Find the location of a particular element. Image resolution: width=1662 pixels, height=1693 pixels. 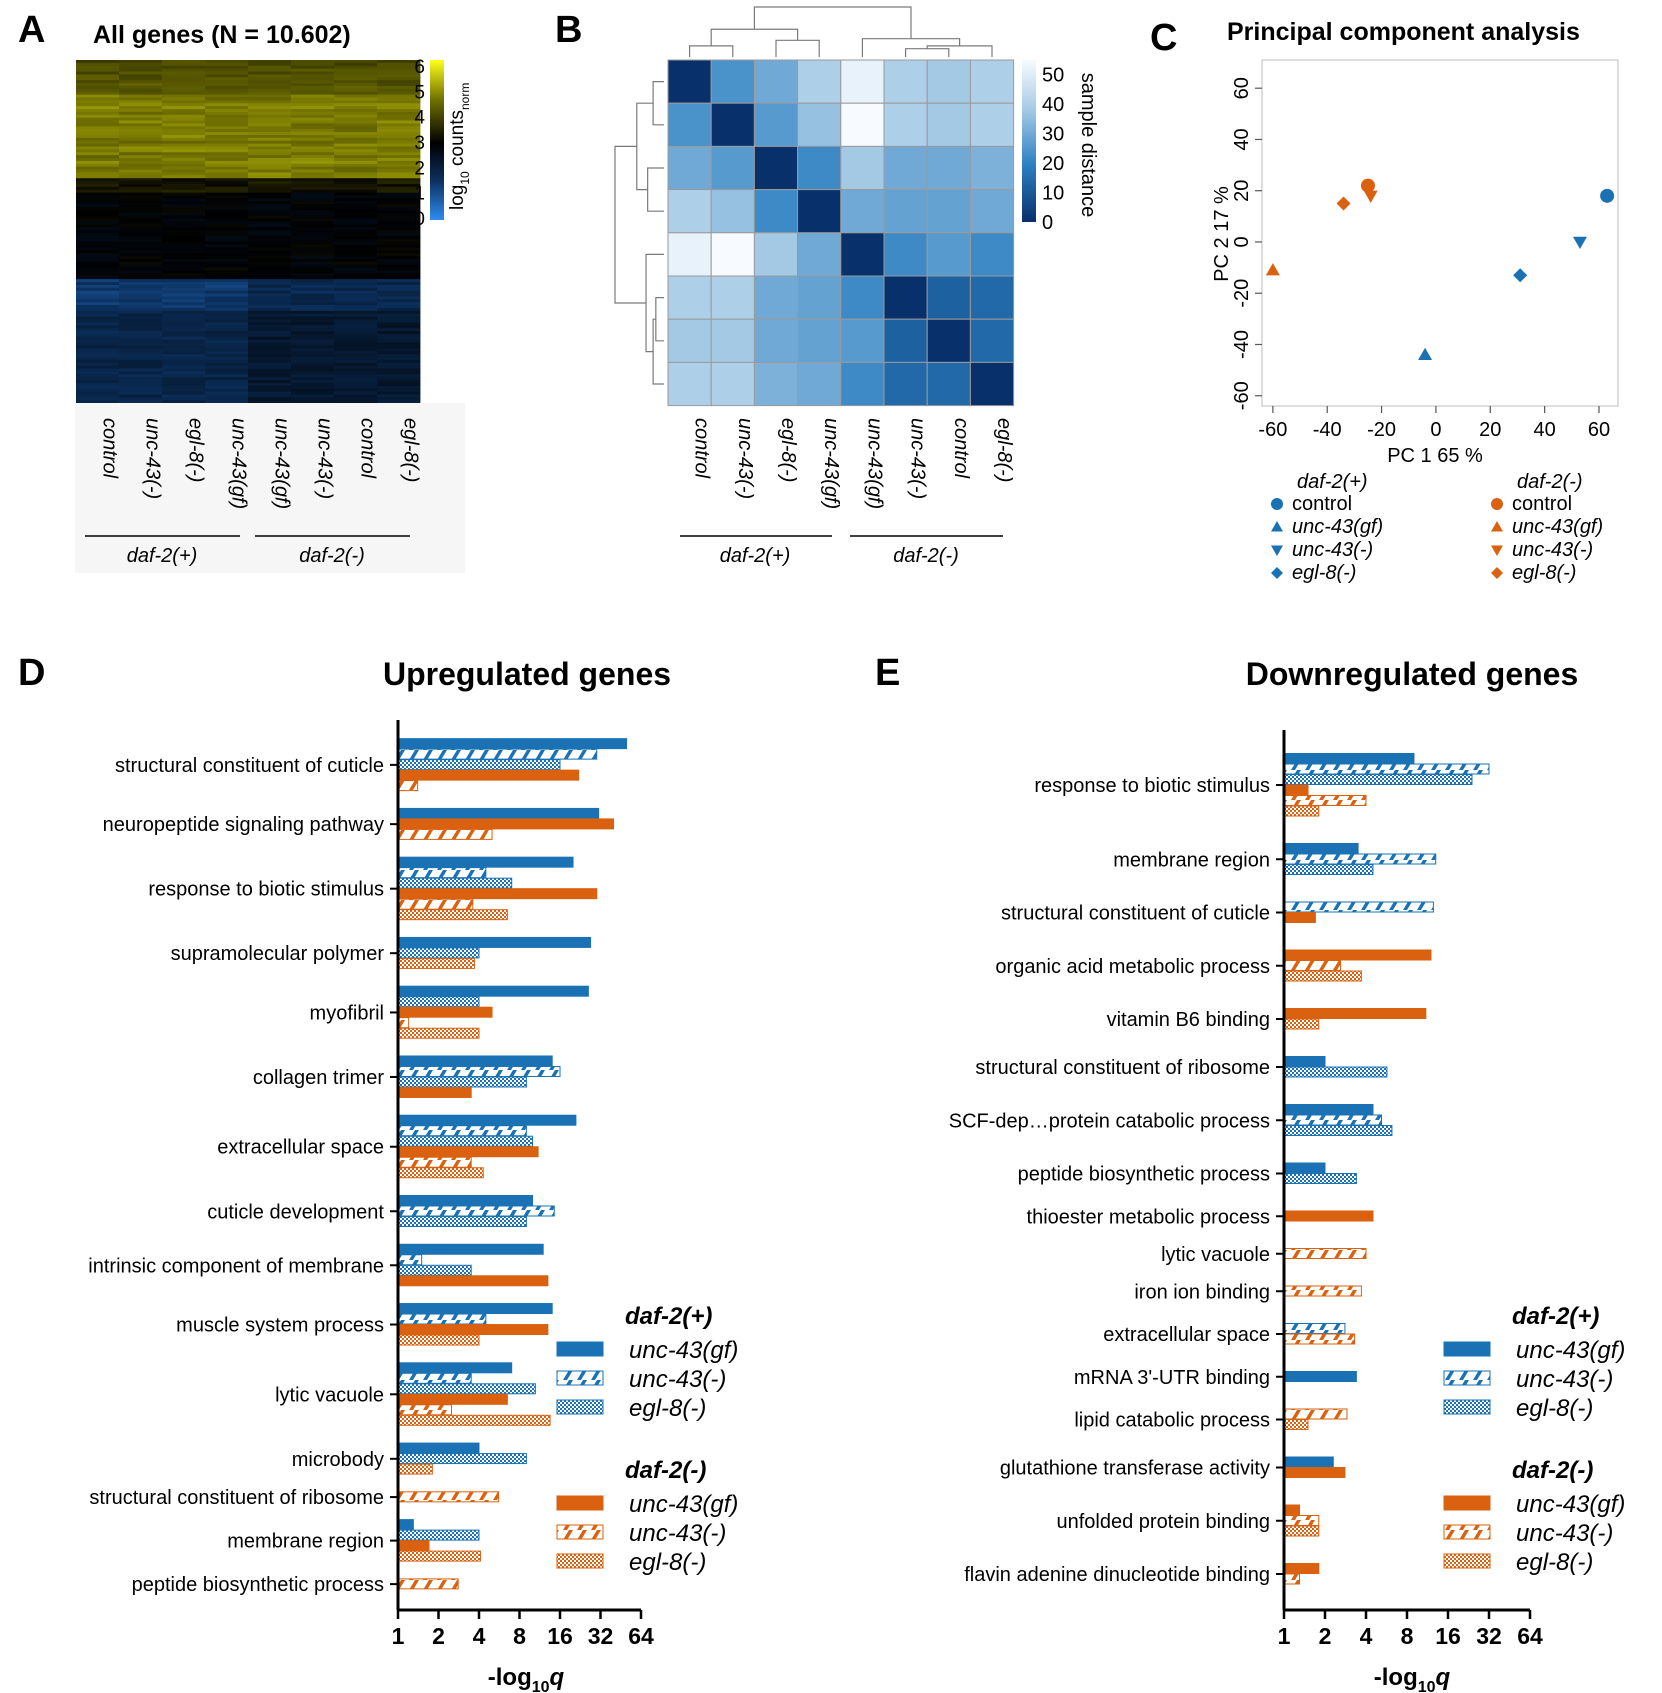

panel-c-ytick-label: -20 is located at coordinates (1242, 293).